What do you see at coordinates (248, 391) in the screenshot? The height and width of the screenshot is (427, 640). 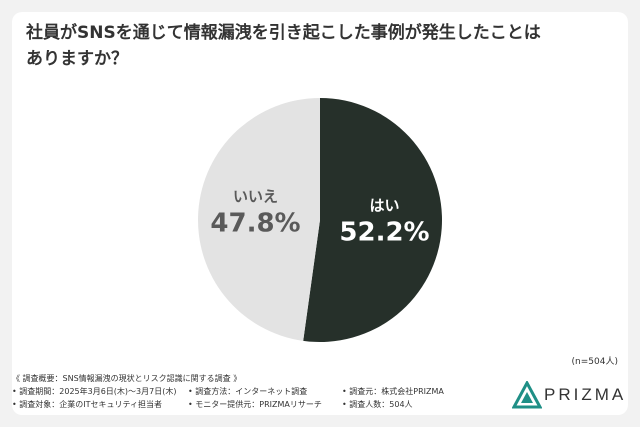 I see `survey-method: • 調査方法：インターネット調査` at bounding box center [248, 391].